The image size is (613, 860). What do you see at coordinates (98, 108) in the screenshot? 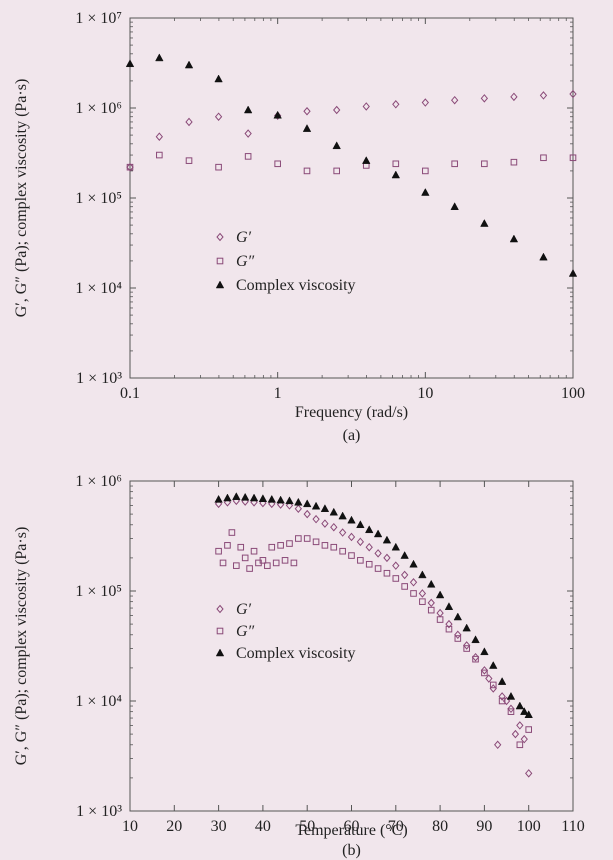
I see `y-tick-label: 1 × 10⁶` at bounding box center [98, 108].